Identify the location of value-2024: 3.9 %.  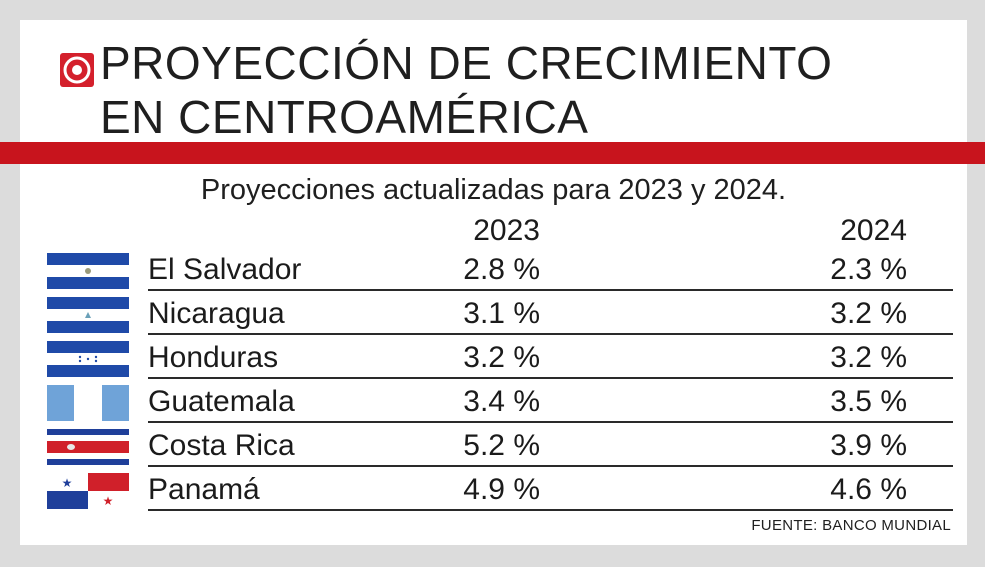
(868, 445).